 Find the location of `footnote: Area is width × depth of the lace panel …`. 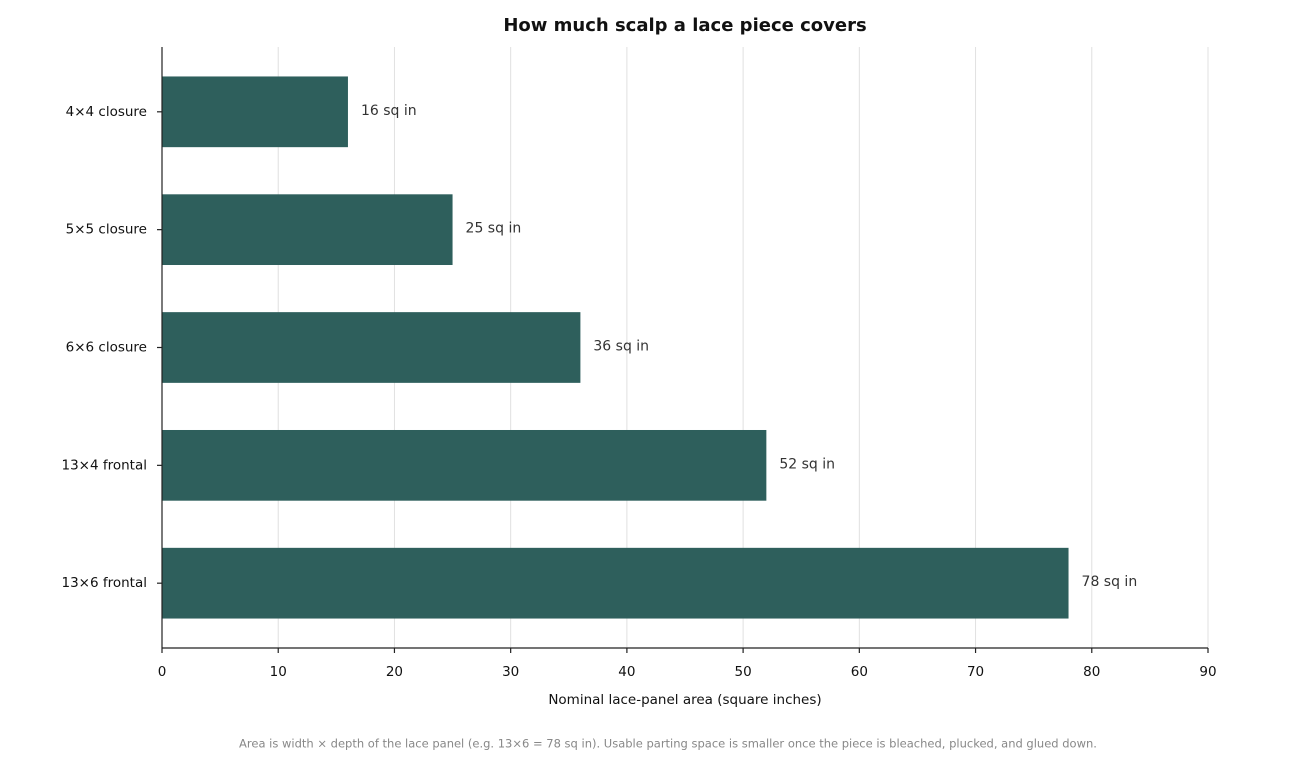

footnote: Area is width × depth of the lace panel … is located at coordinates (668, 744).